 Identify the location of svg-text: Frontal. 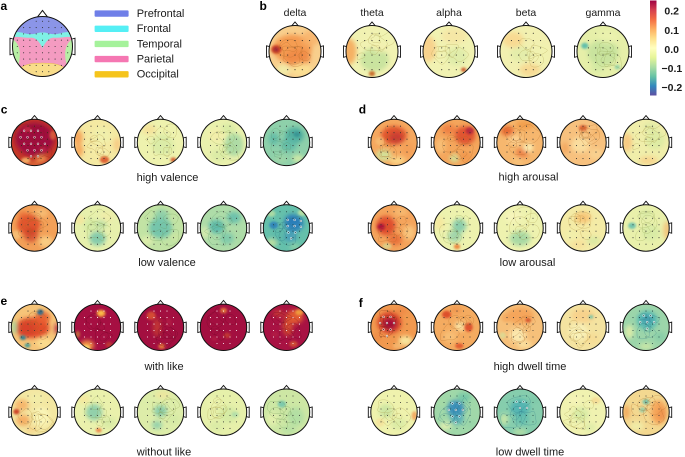
(154, 29).